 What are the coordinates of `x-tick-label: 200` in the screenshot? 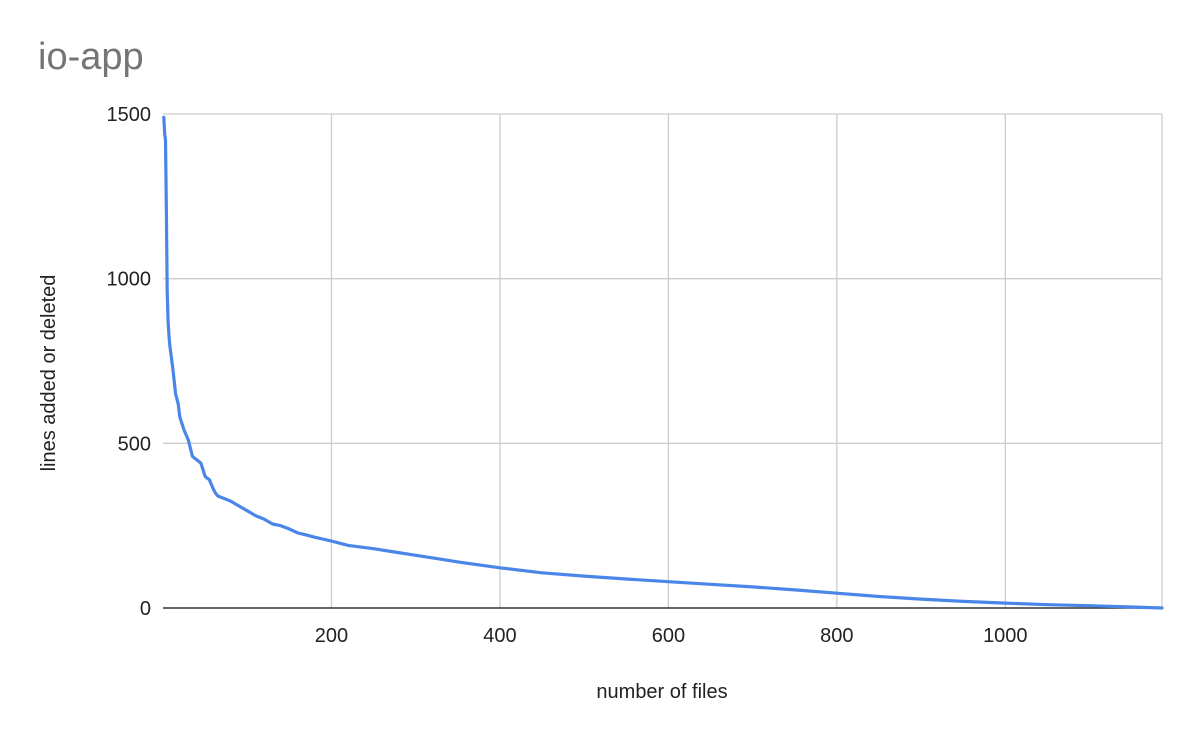 It's located at (331, 636).